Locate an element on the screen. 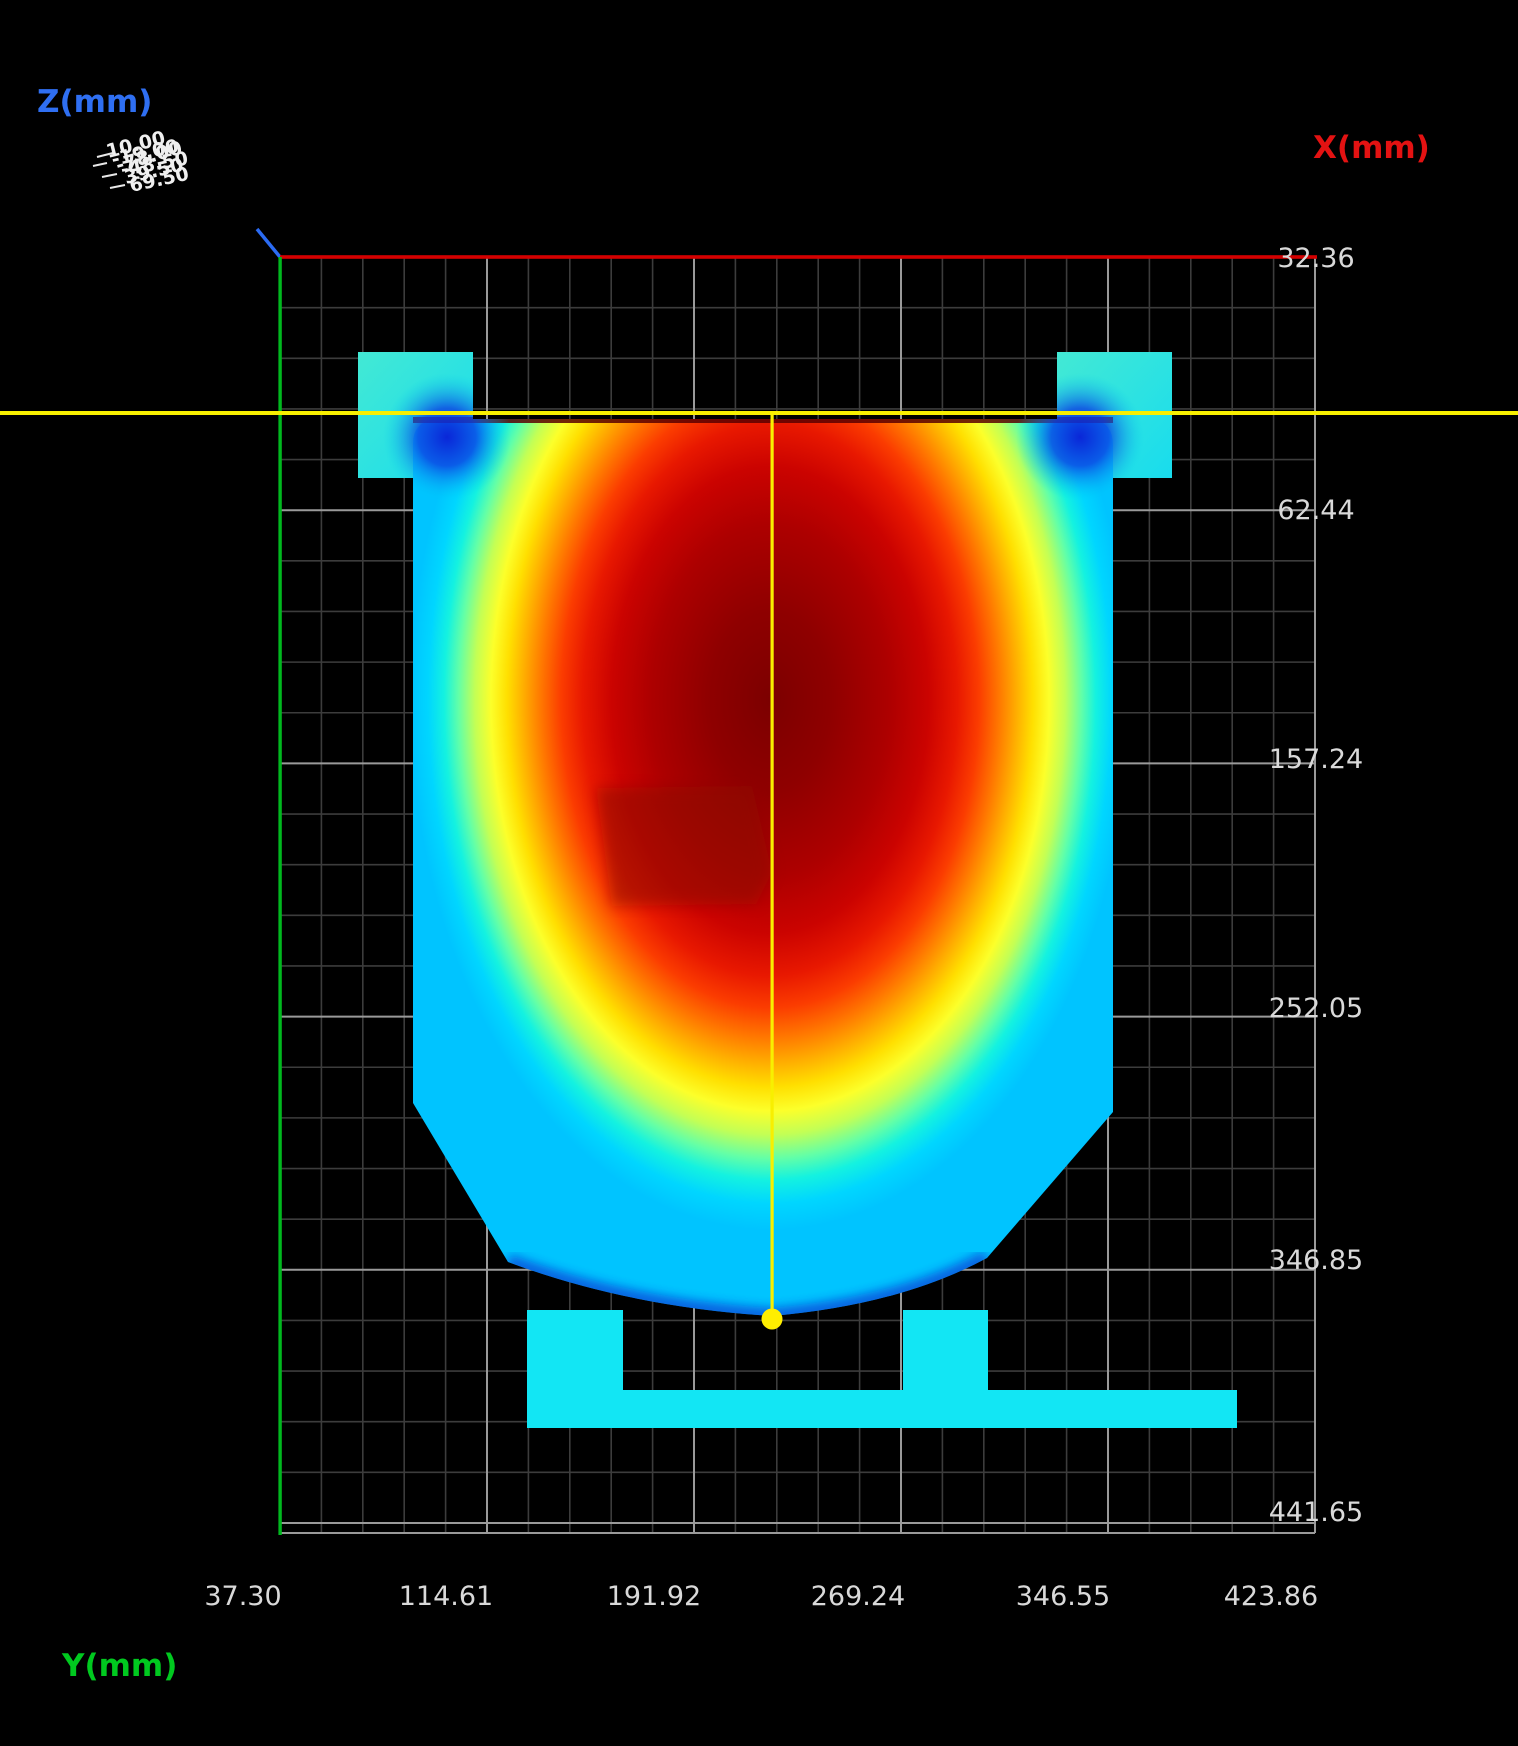 This screenshot has width=1518, height=1746. crosshair-vertical-line is located at coordinates (772, 866).